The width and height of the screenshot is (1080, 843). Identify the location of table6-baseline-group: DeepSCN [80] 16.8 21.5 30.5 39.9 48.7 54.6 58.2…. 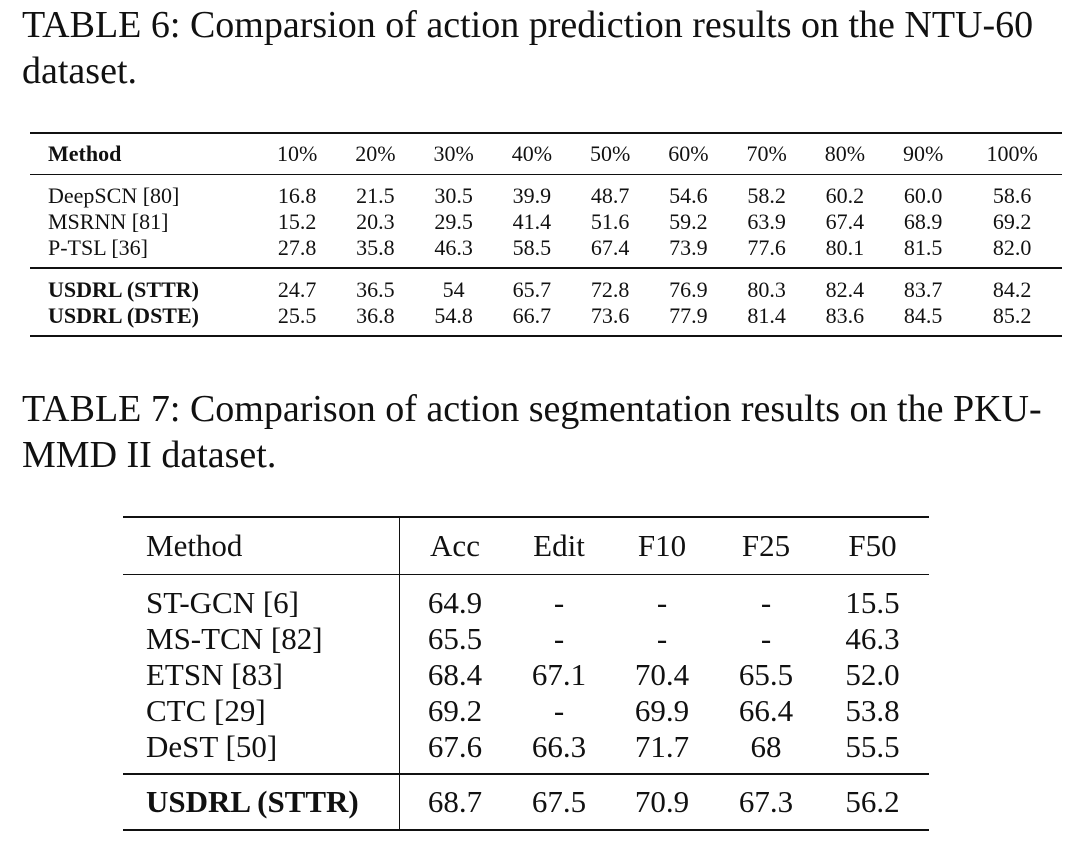
(546, 222).